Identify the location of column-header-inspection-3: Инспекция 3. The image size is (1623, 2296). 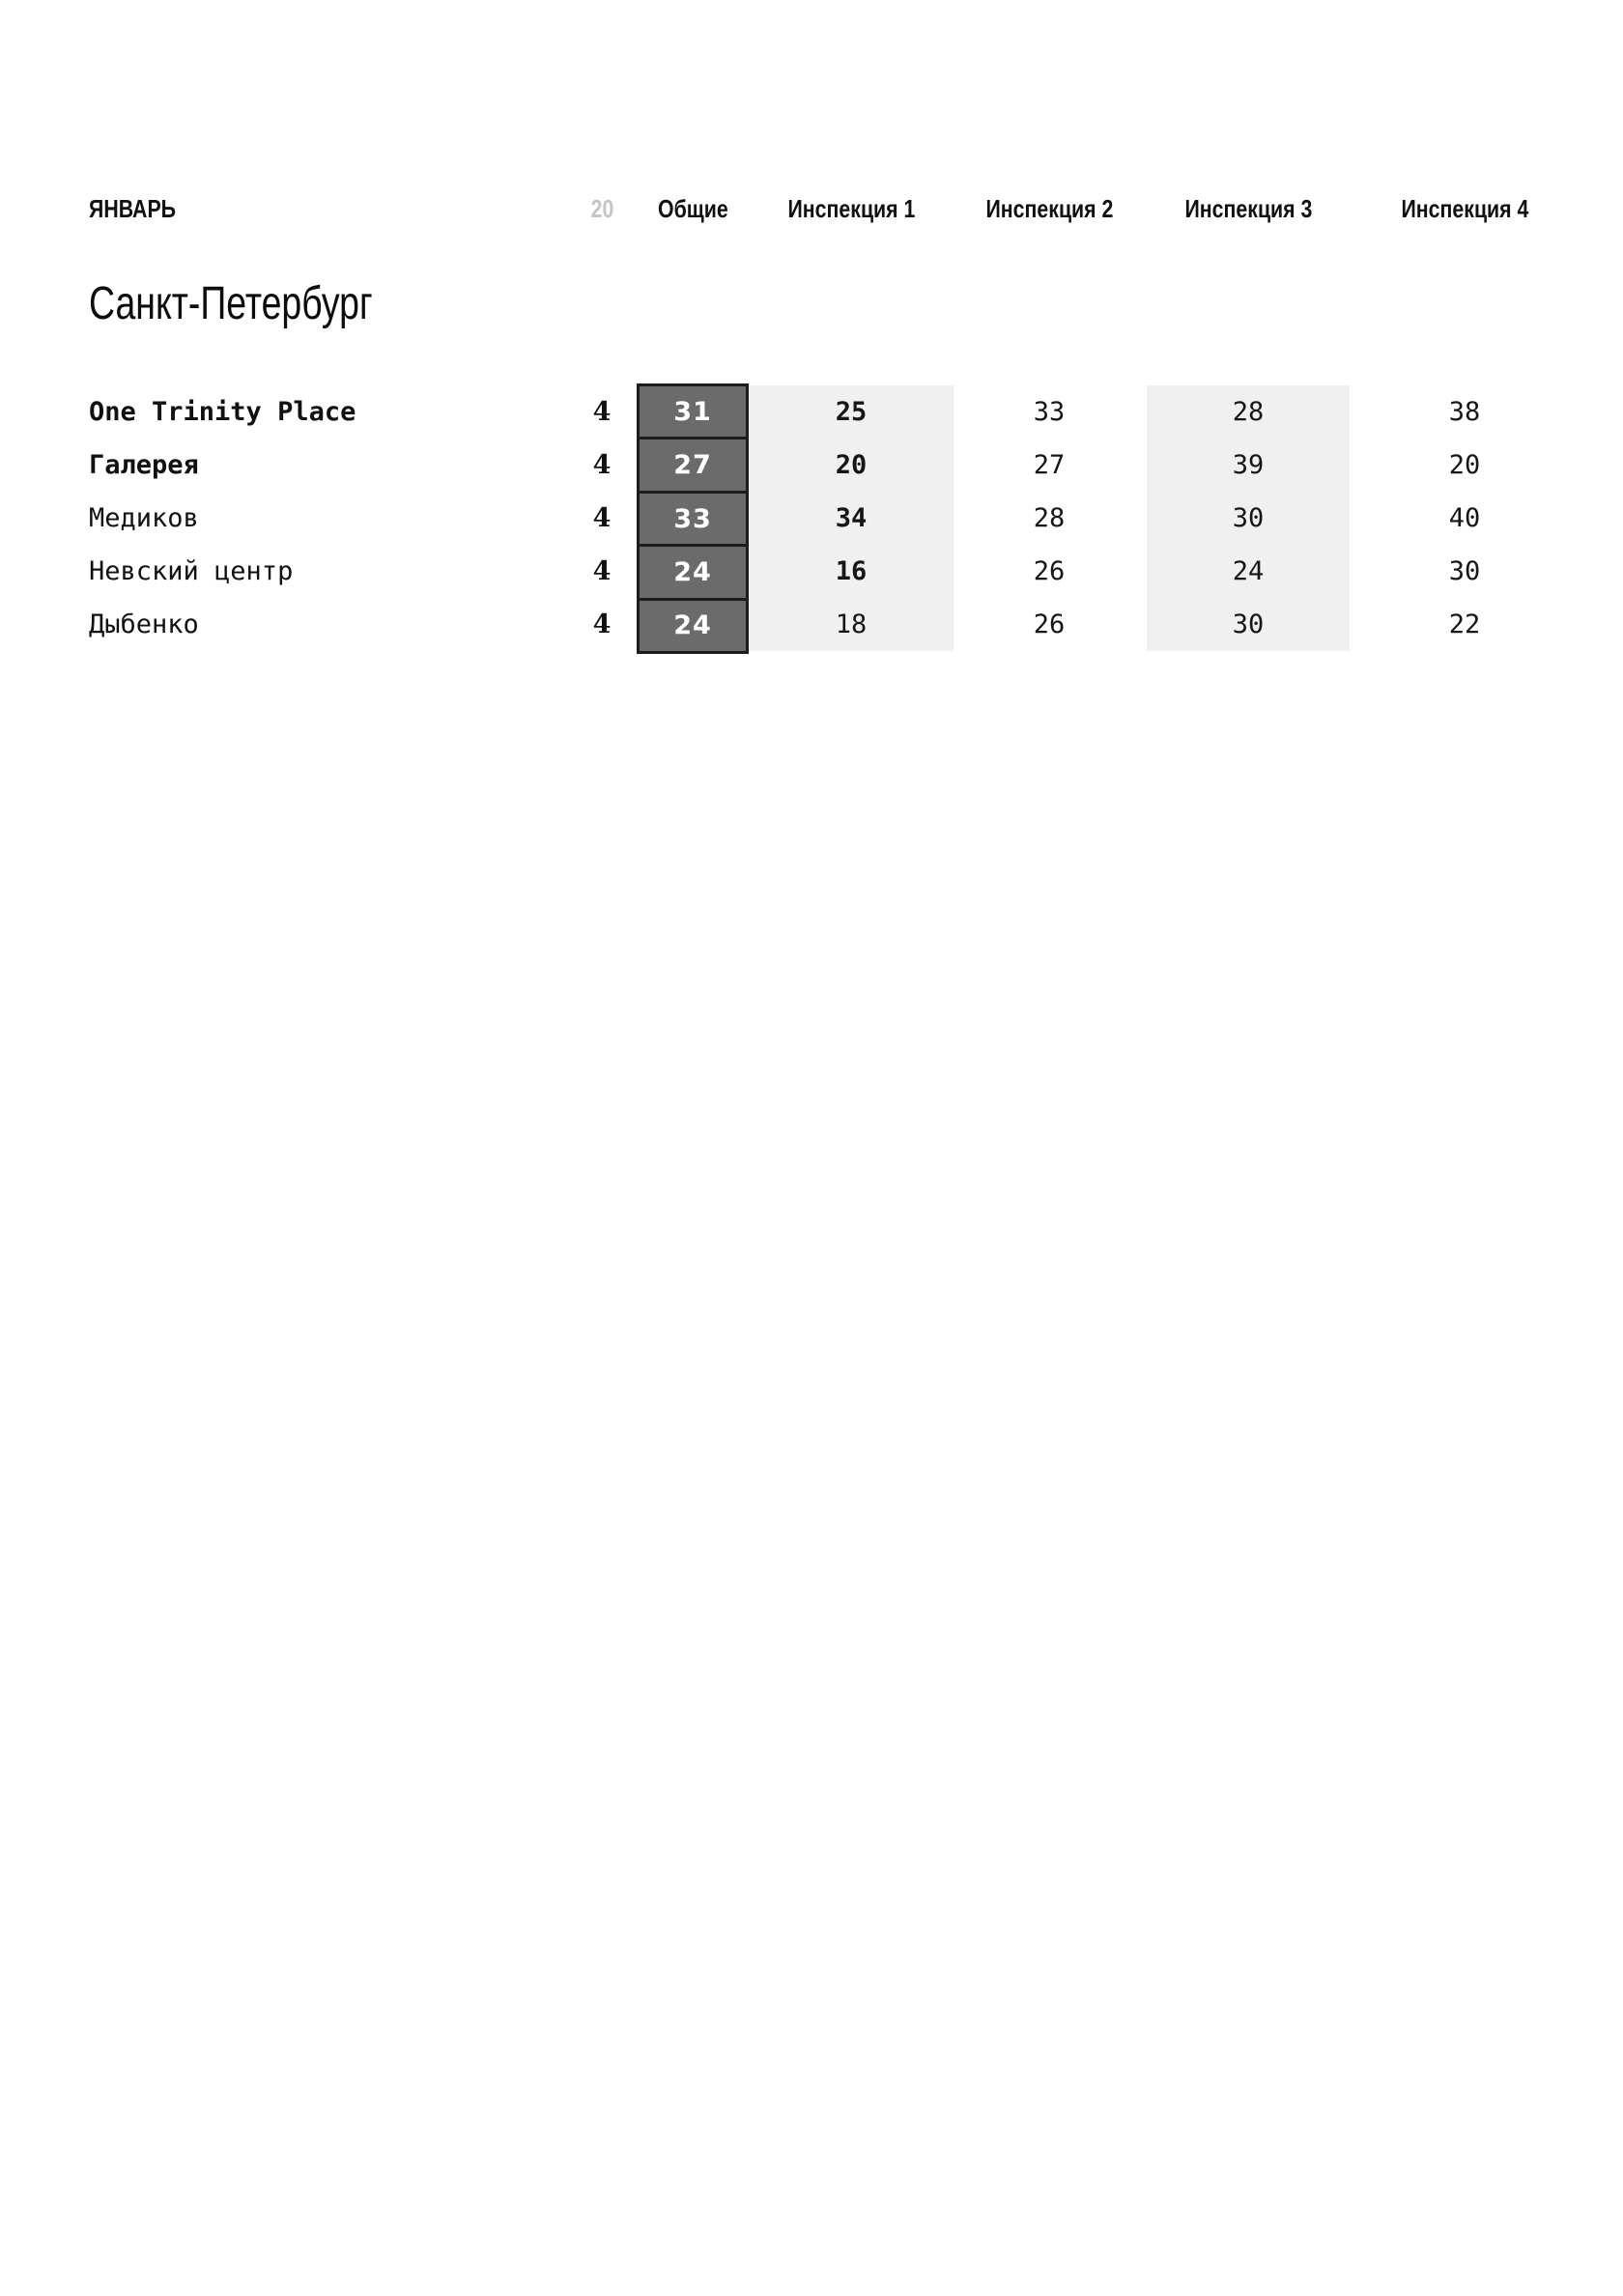
(1248, 208).